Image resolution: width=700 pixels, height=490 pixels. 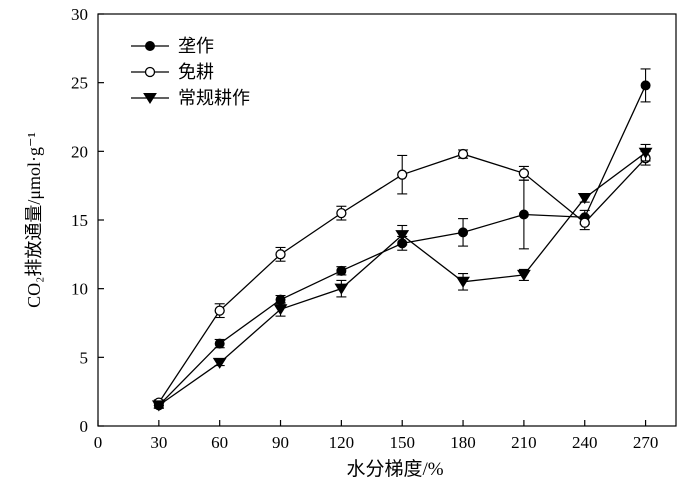 I want to click on y-tick-label: 20, so click(x=79, y=151).